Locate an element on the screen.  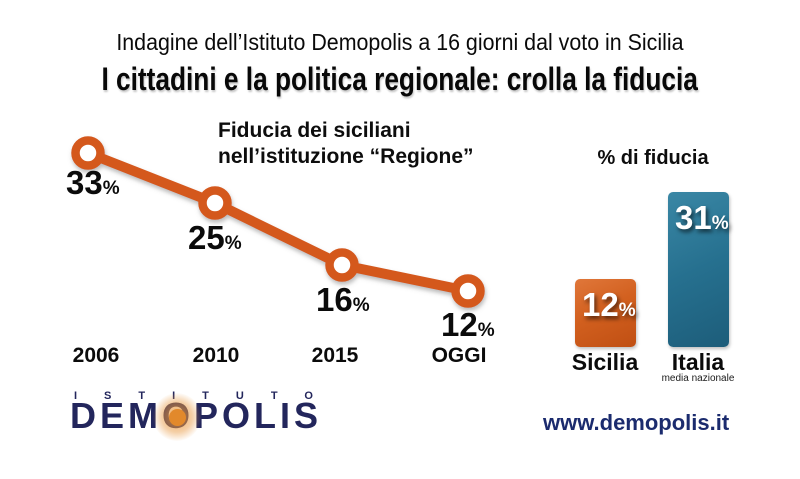
point-label-2010: 25% is located at coordinates (215, 240).